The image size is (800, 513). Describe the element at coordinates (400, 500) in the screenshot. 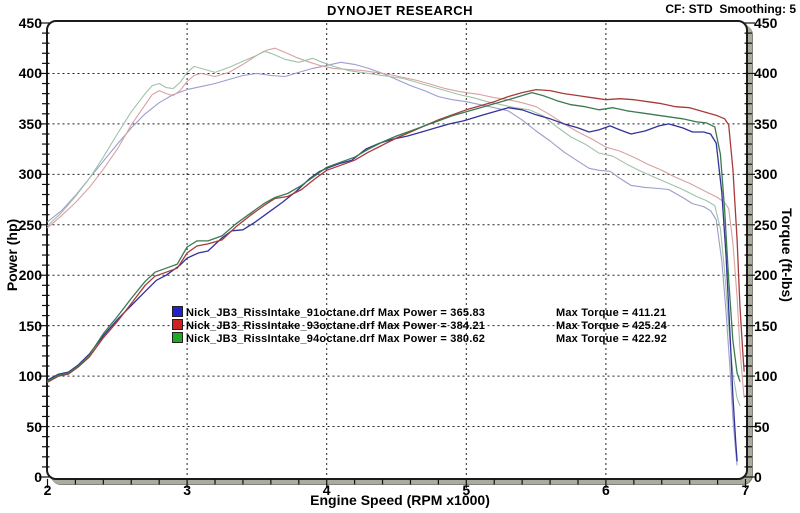

I see `x-axis-label: Engine Speed (RPM x1000)` at that location.